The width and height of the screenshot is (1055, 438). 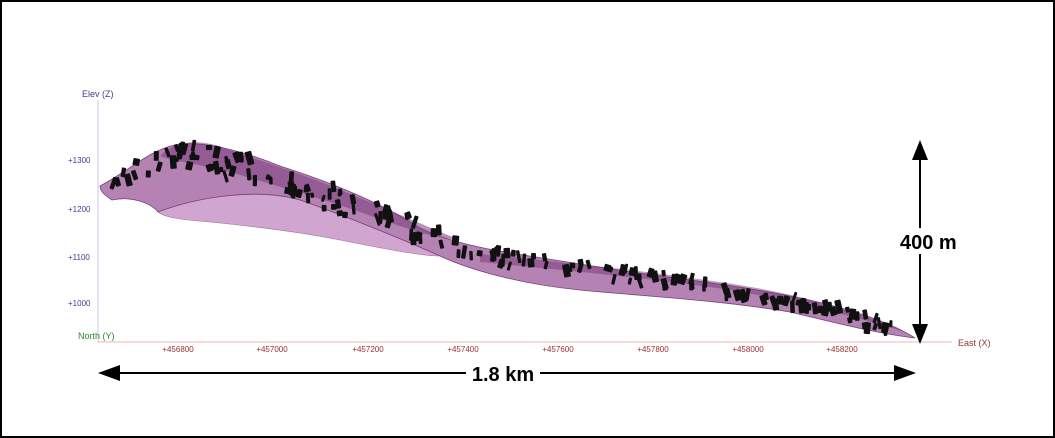 What do you see at coordinates (79, 209) in the screenshot?
I see `z-tick-label: +1200` at bounding box center [79, 209].